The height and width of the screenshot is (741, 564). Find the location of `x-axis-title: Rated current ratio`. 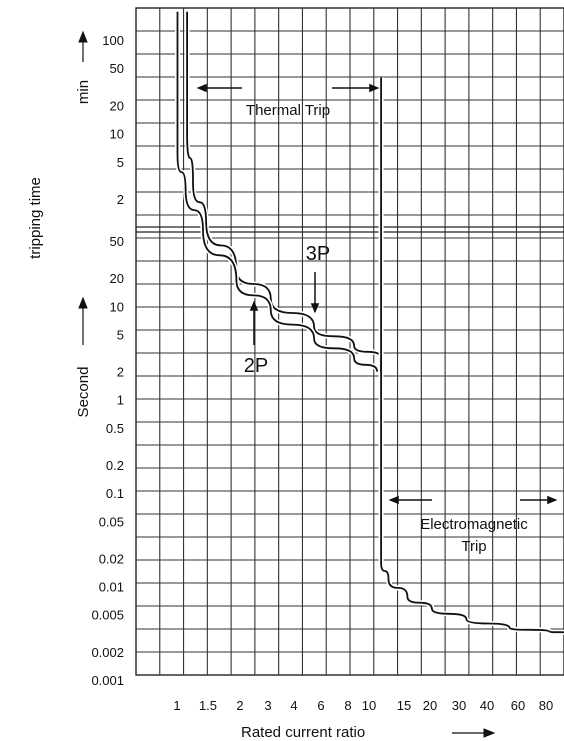

x-axis-title: Rated current ratio is located at coordinates (303, 732).